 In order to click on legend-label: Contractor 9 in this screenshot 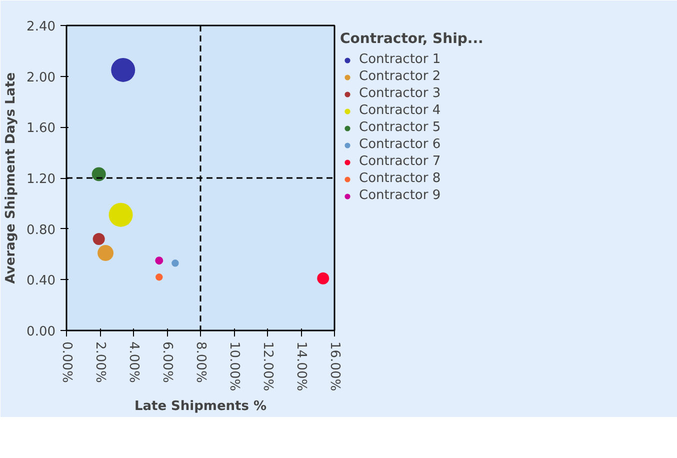, I will do `click(400, 195)`.